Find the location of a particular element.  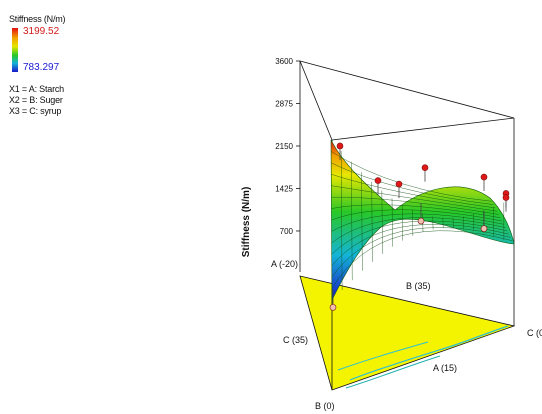

color-scale-max: 3199.52 is located at coordinates (41, 31).